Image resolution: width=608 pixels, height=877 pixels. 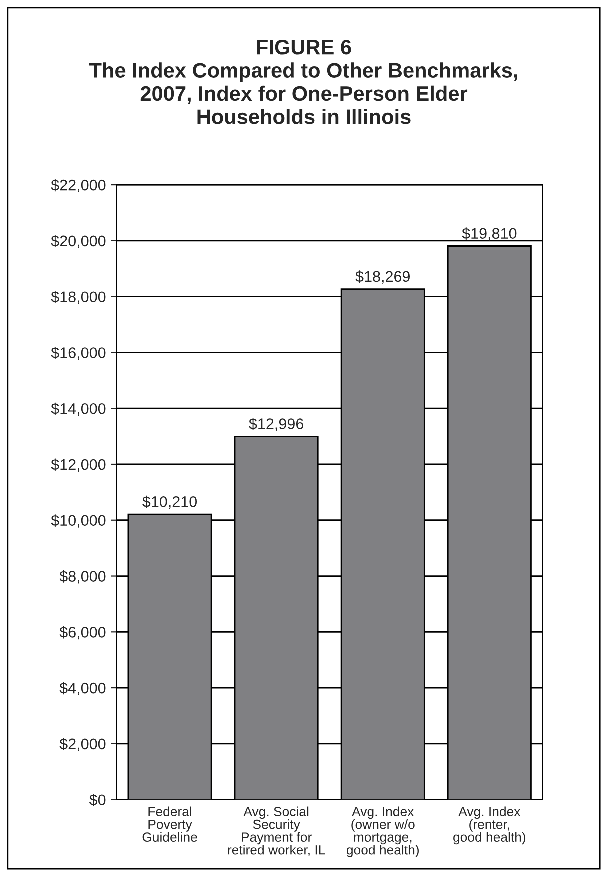 What do you see at coordinates (78, 241) in the screenshot?
I see `y-tick-label: $20,000` at bounding box center [78, 241].